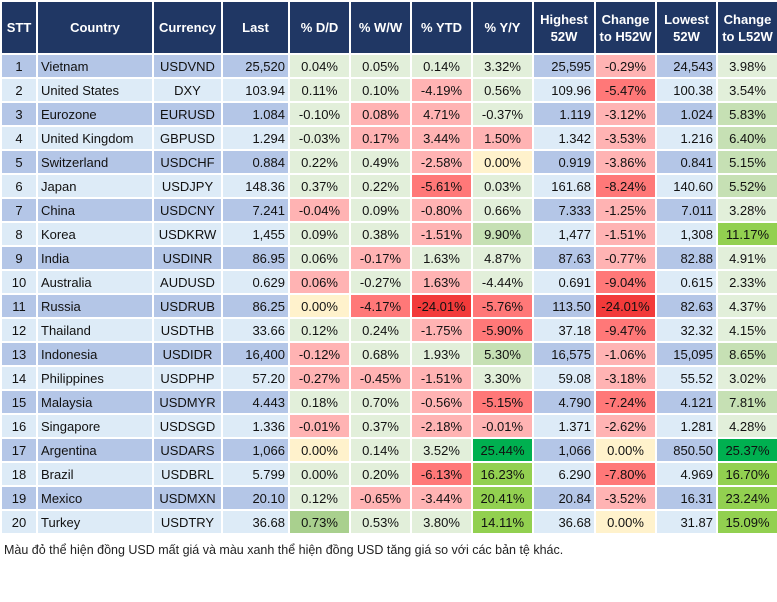 The width and height of the screenshot is (777, 602). What do you see at coordinates (686, 522) in the screenshot?
I see `cell-low52w: 31.87` at bounding box center [686, 522].